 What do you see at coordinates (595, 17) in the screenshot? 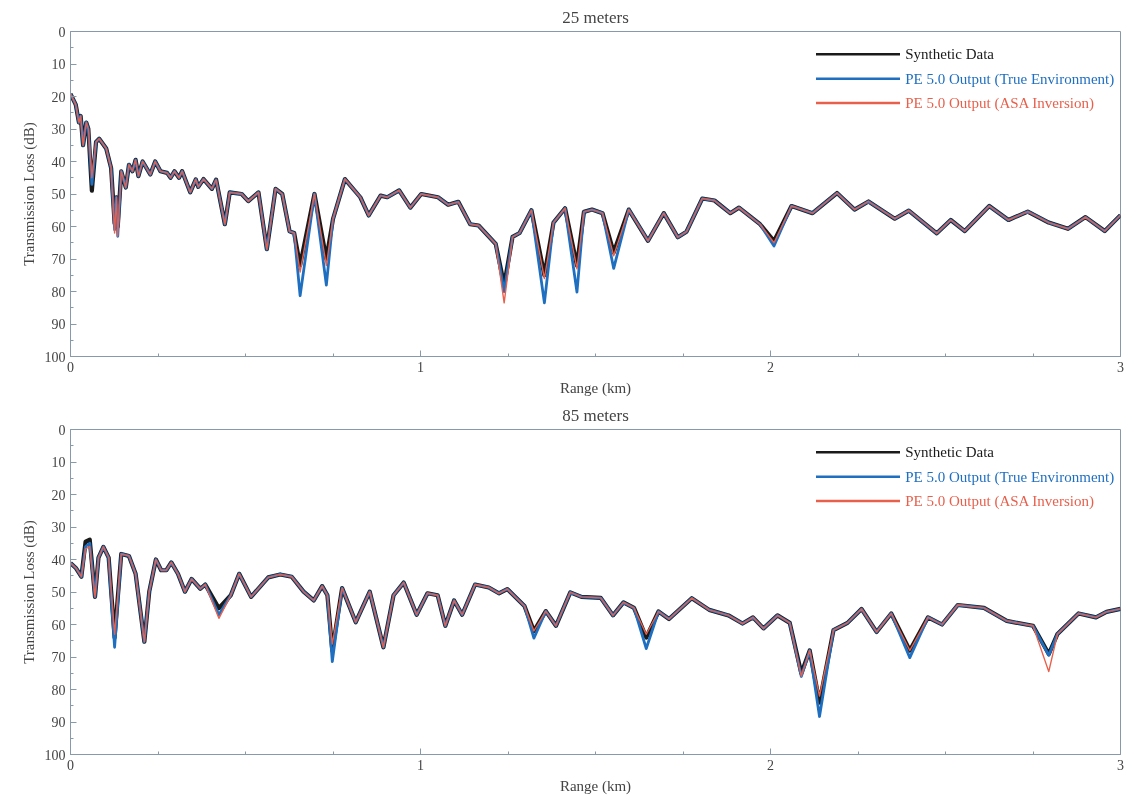
I see `chart-title: 25 meters` at bounding box center [595, 17].